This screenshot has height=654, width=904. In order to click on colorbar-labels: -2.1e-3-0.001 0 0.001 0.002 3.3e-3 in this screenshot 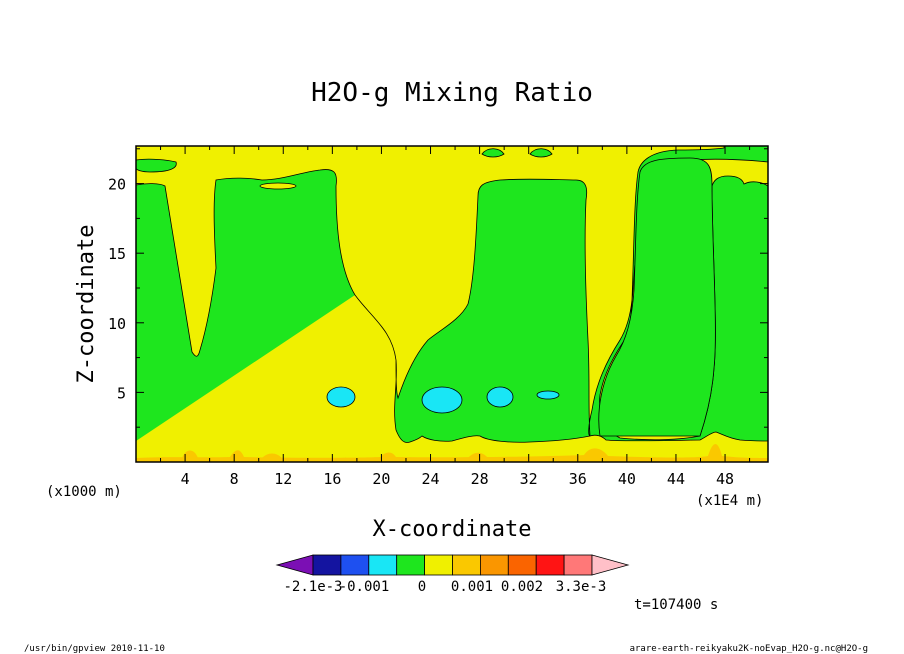, I will do `click(444, 587)`.